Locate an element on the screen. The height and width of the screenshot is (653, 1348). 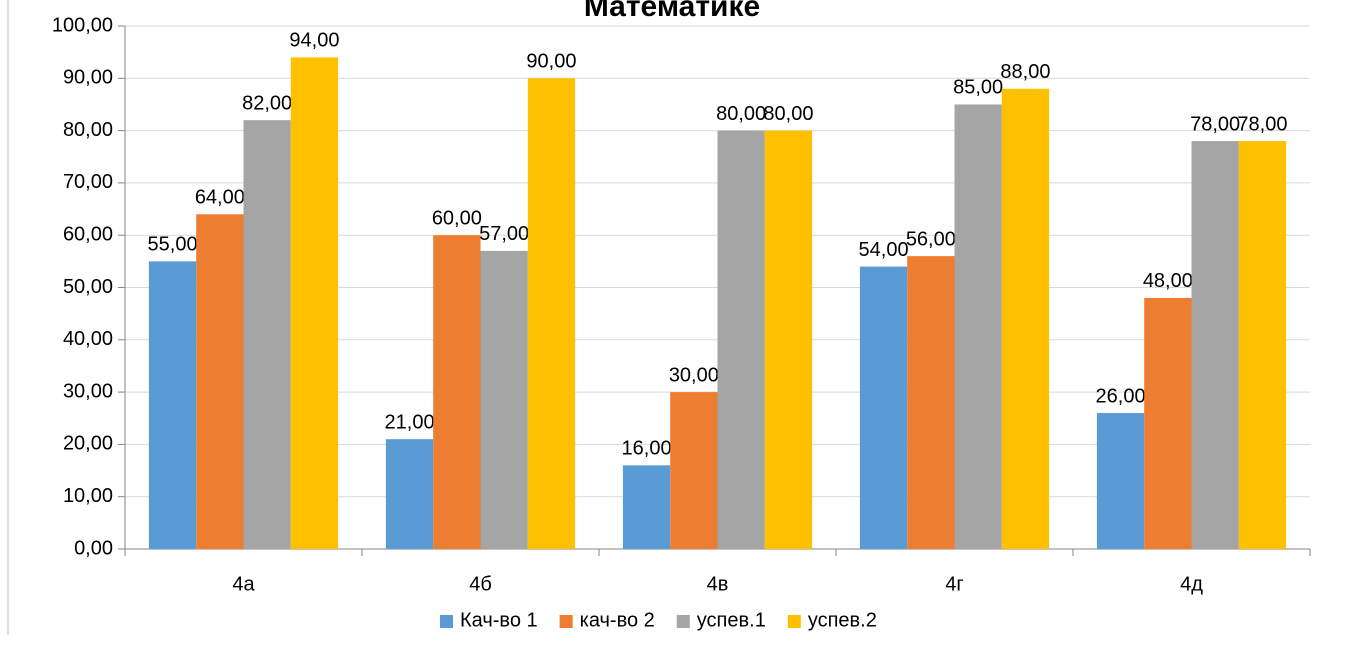
data-label: 21,00 is located at coordinates (410, 422).